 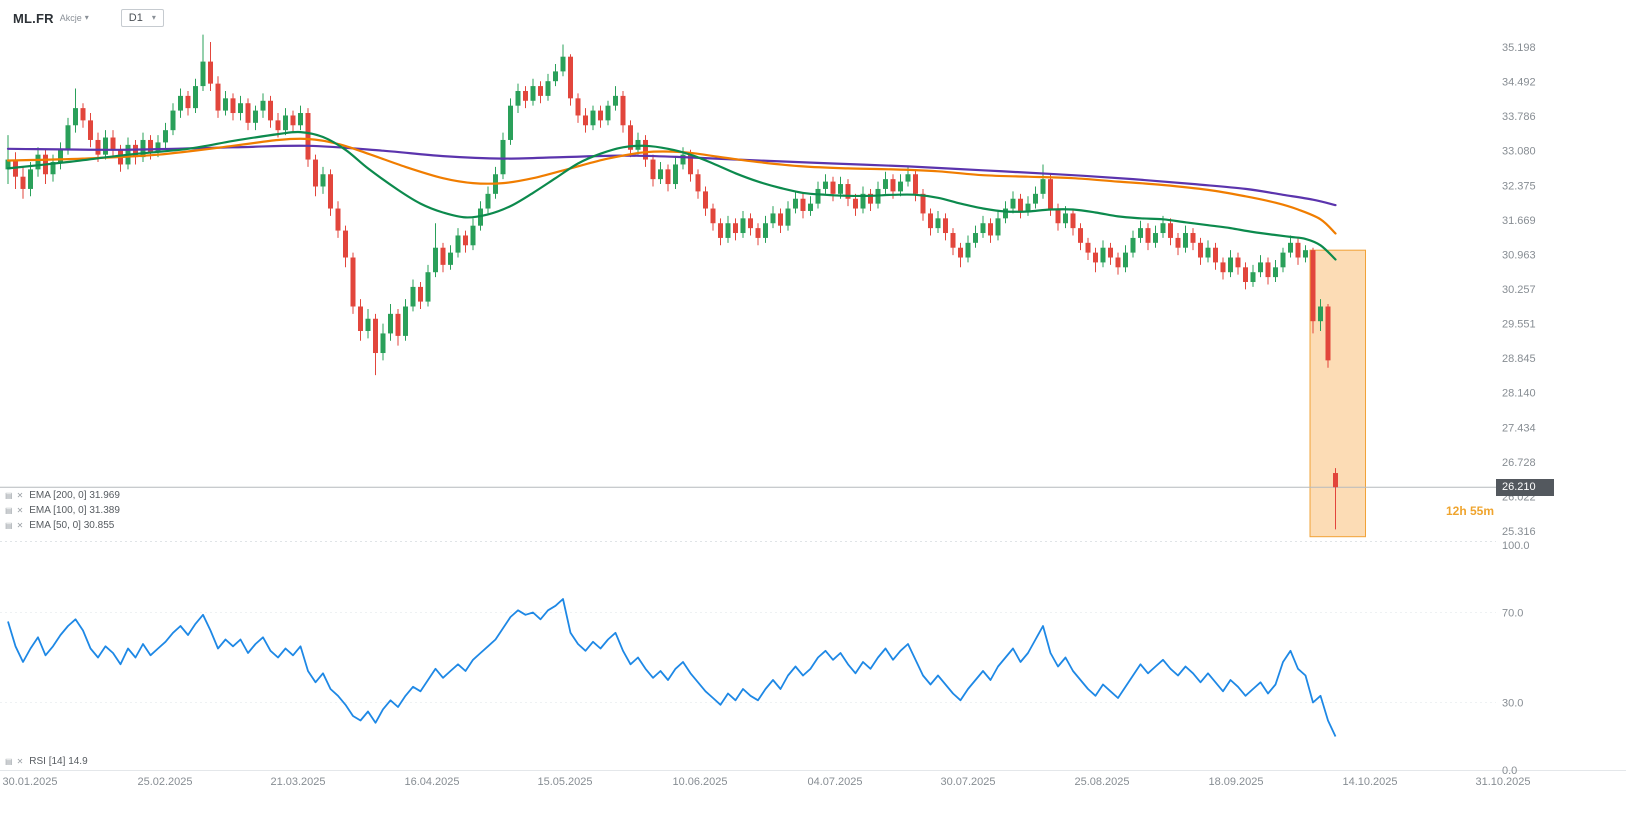 I want to click on svg-text: 33.786, so click(x=1519, y=117).